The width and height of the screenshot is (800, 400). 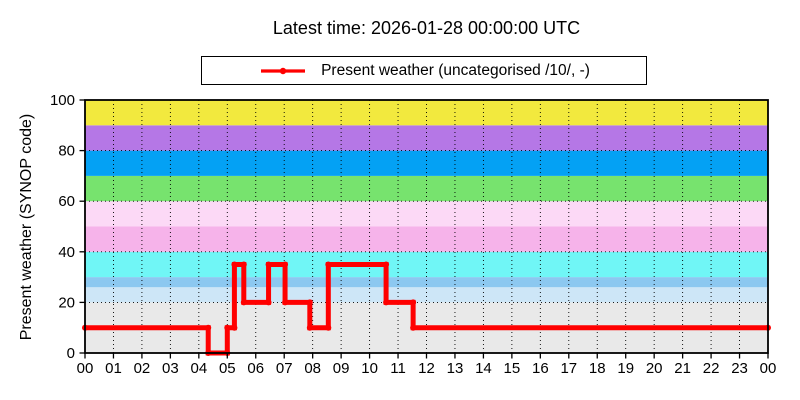 What do you see at coordinates (739, 368) in the screenshot?
I see `x-tick-label: 23` at bounding box center [739, 368].